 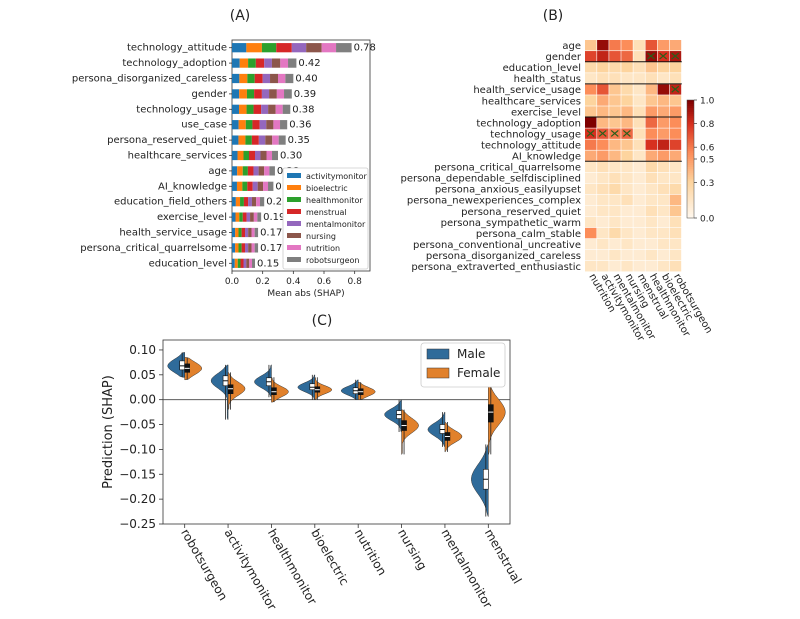 What do you see at coordinates (305, 294) in the screenshot?
I see `x-axis-label: Mean abs (SHAP)` at bounding box center [305, 294].